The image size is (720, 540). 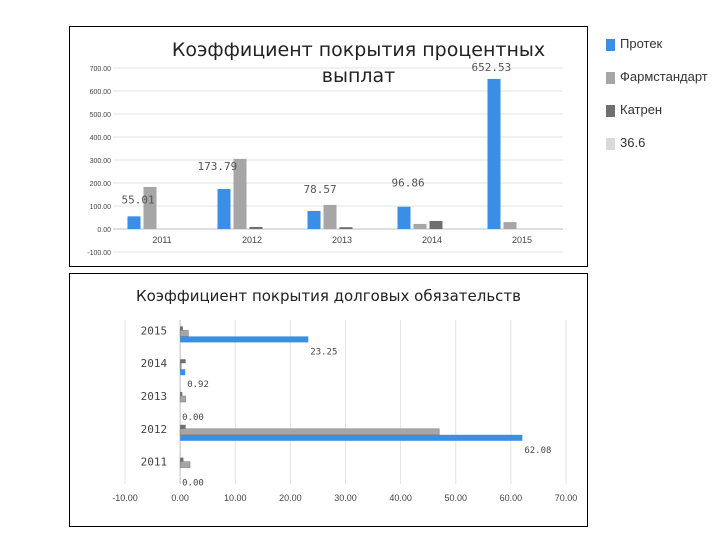 What do you see at coordinates (345, 498) in the screenshot?
I see `x-tick-label: 30.00` at bounding box center [345, 498].